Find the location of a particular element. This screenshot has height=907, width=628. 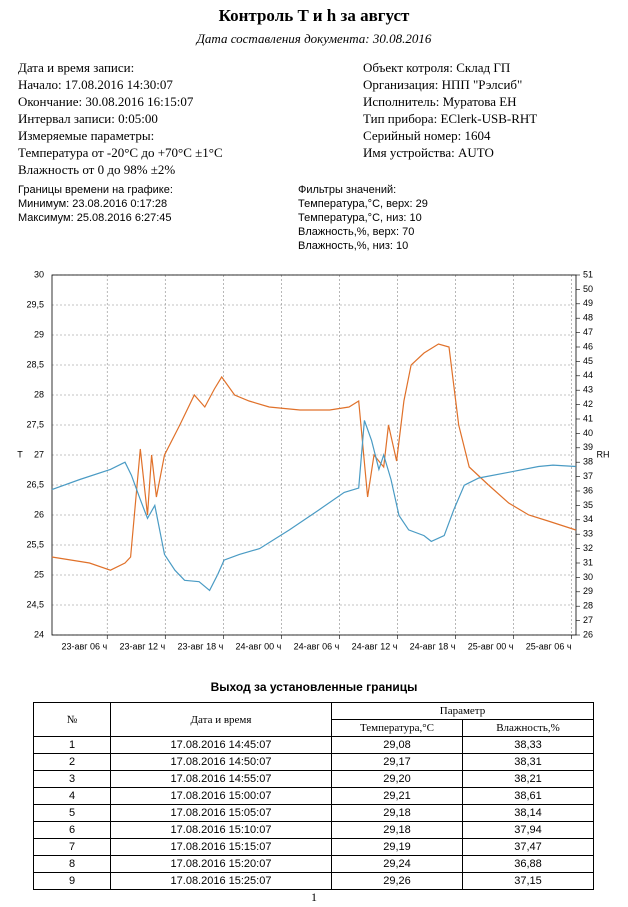

y-tick-label: 25 is located at coordinates (39, 574).